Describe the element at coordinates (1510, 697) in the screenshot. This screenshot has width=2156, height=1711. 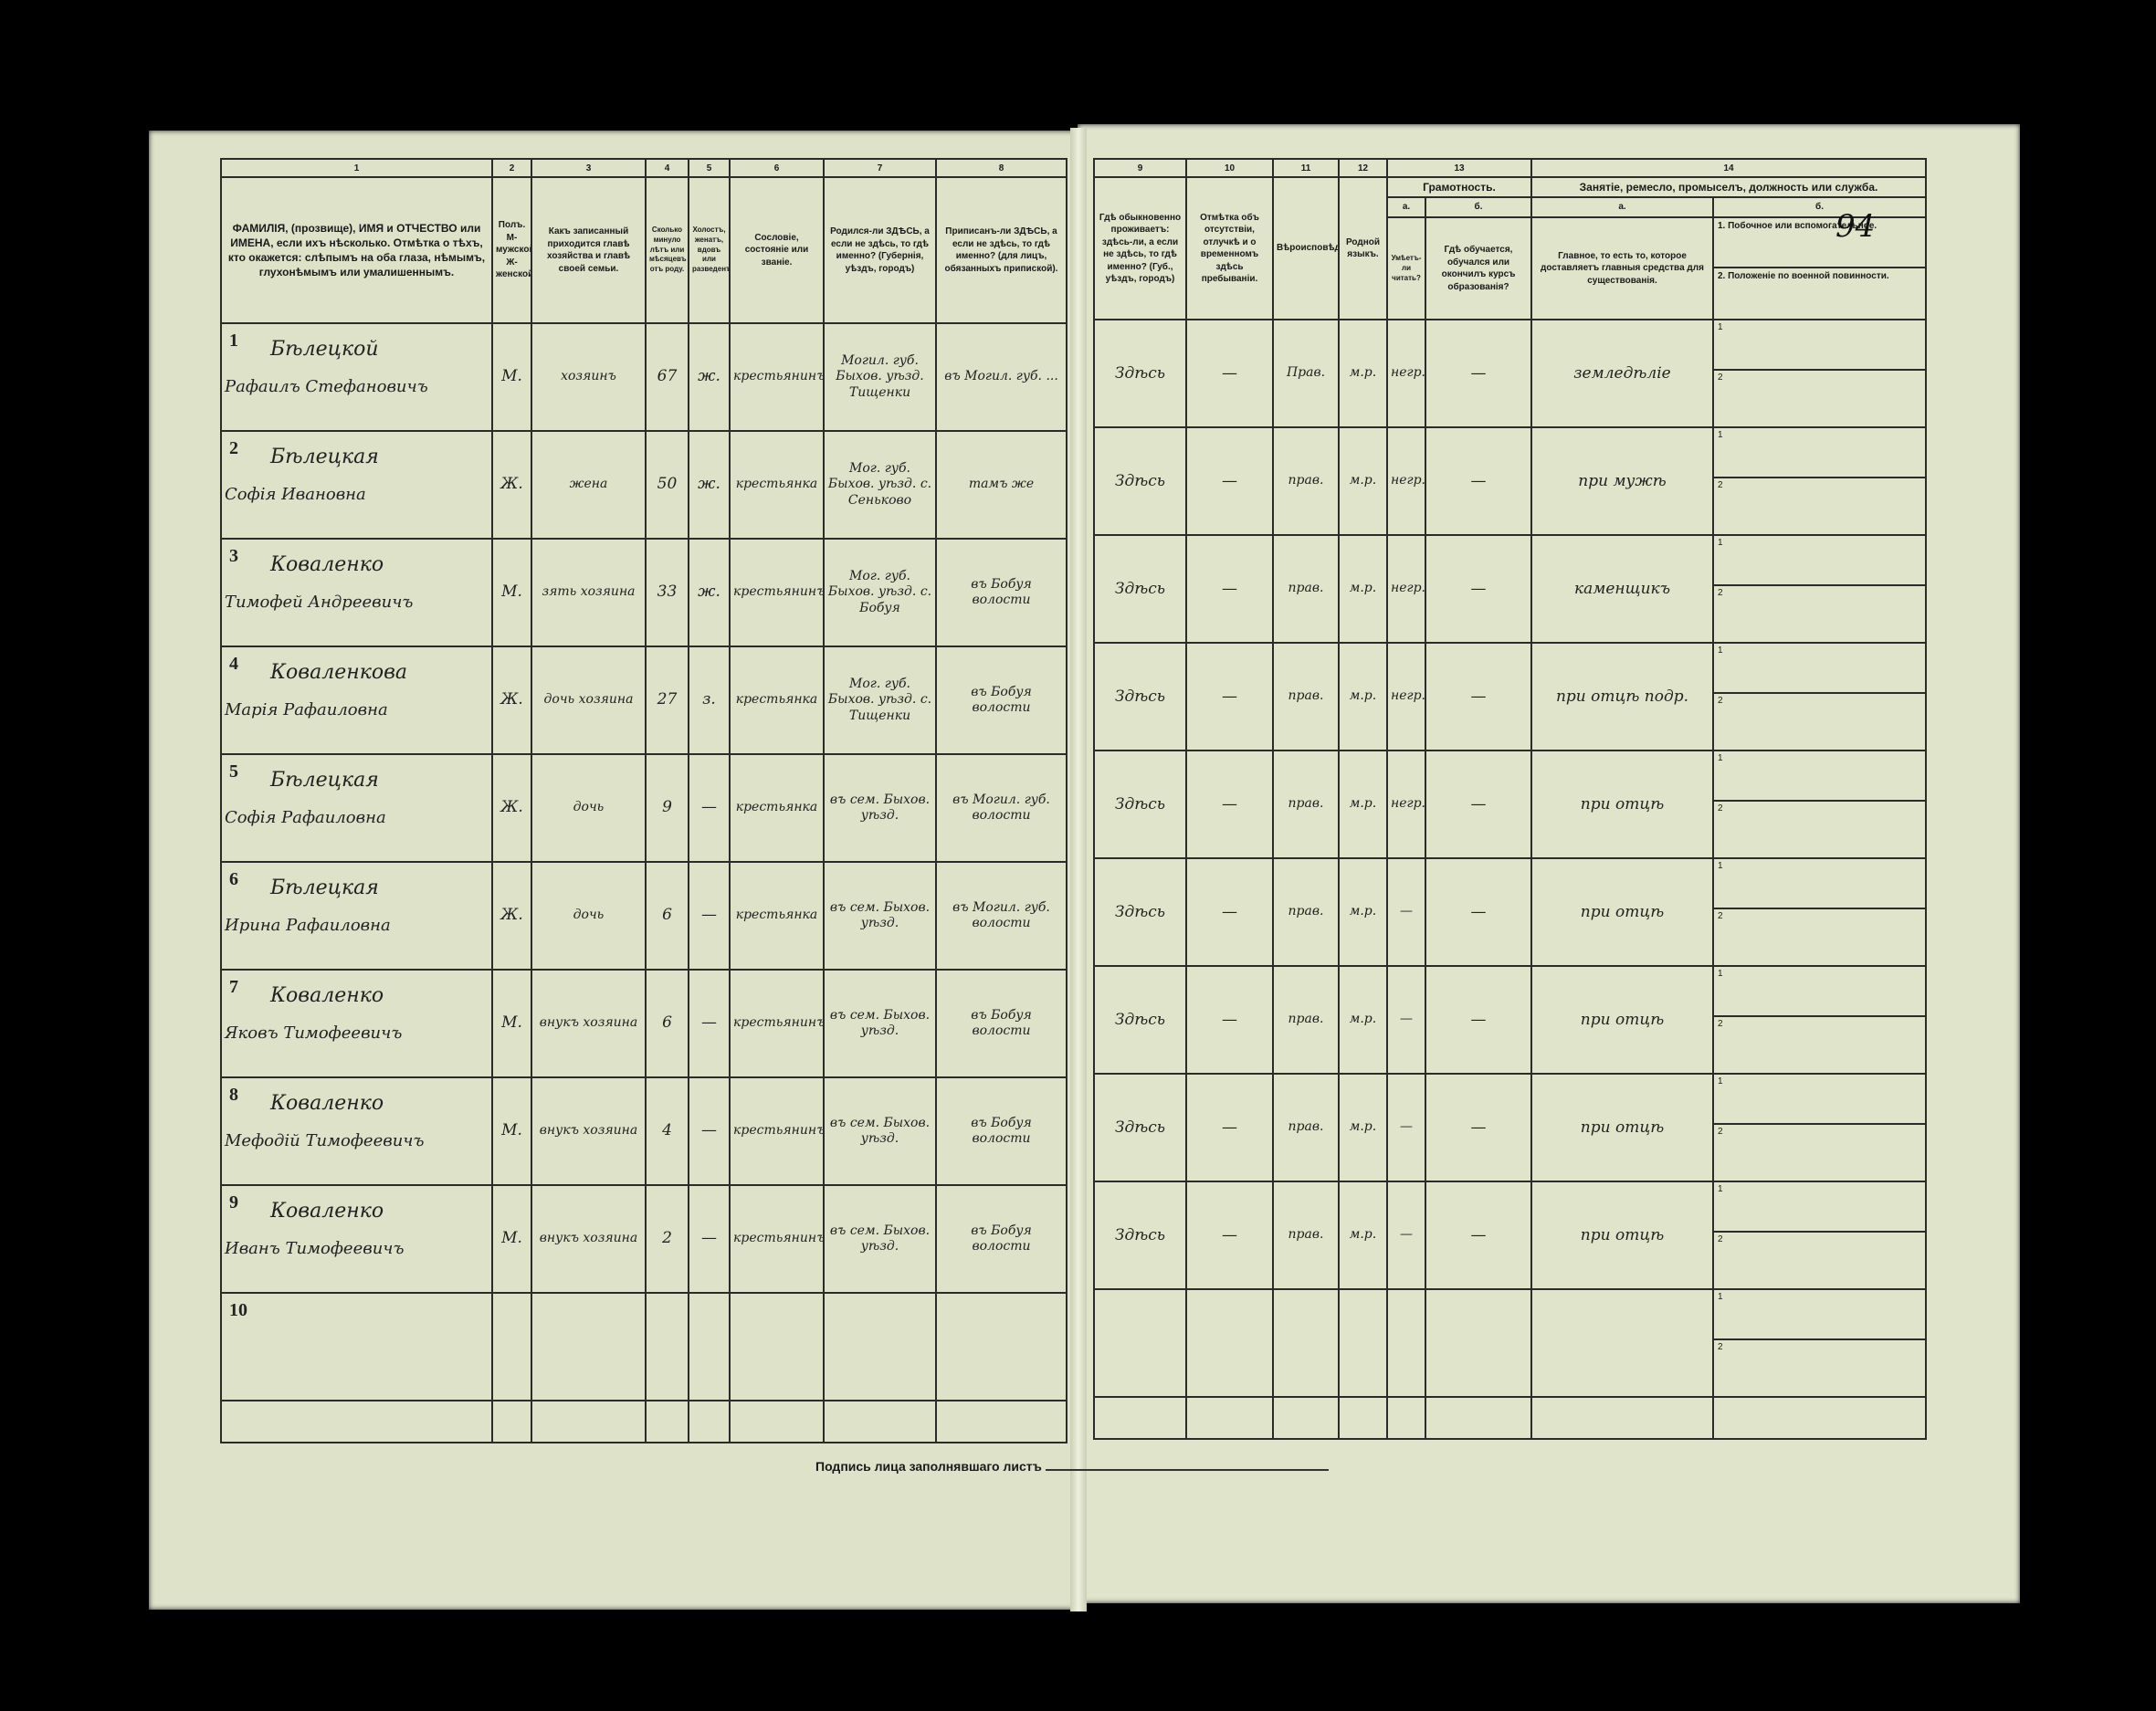
I see `table-row-right: Здѣсь — прав. м.р. негр. — при отцѣ подр. 1 2` at that location.